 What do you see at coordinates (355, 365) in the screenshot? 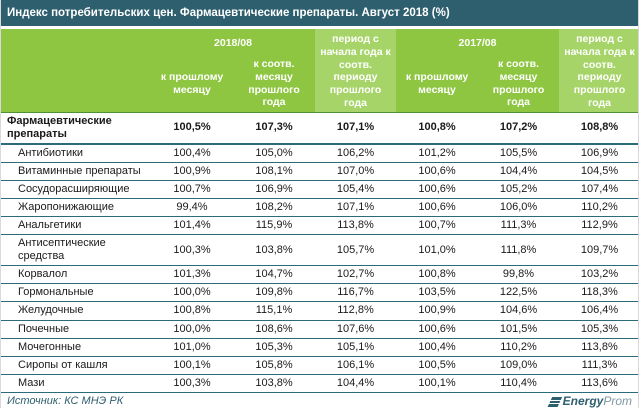
I see `value-cell: 106,1%` at bounding box center [355, 365].